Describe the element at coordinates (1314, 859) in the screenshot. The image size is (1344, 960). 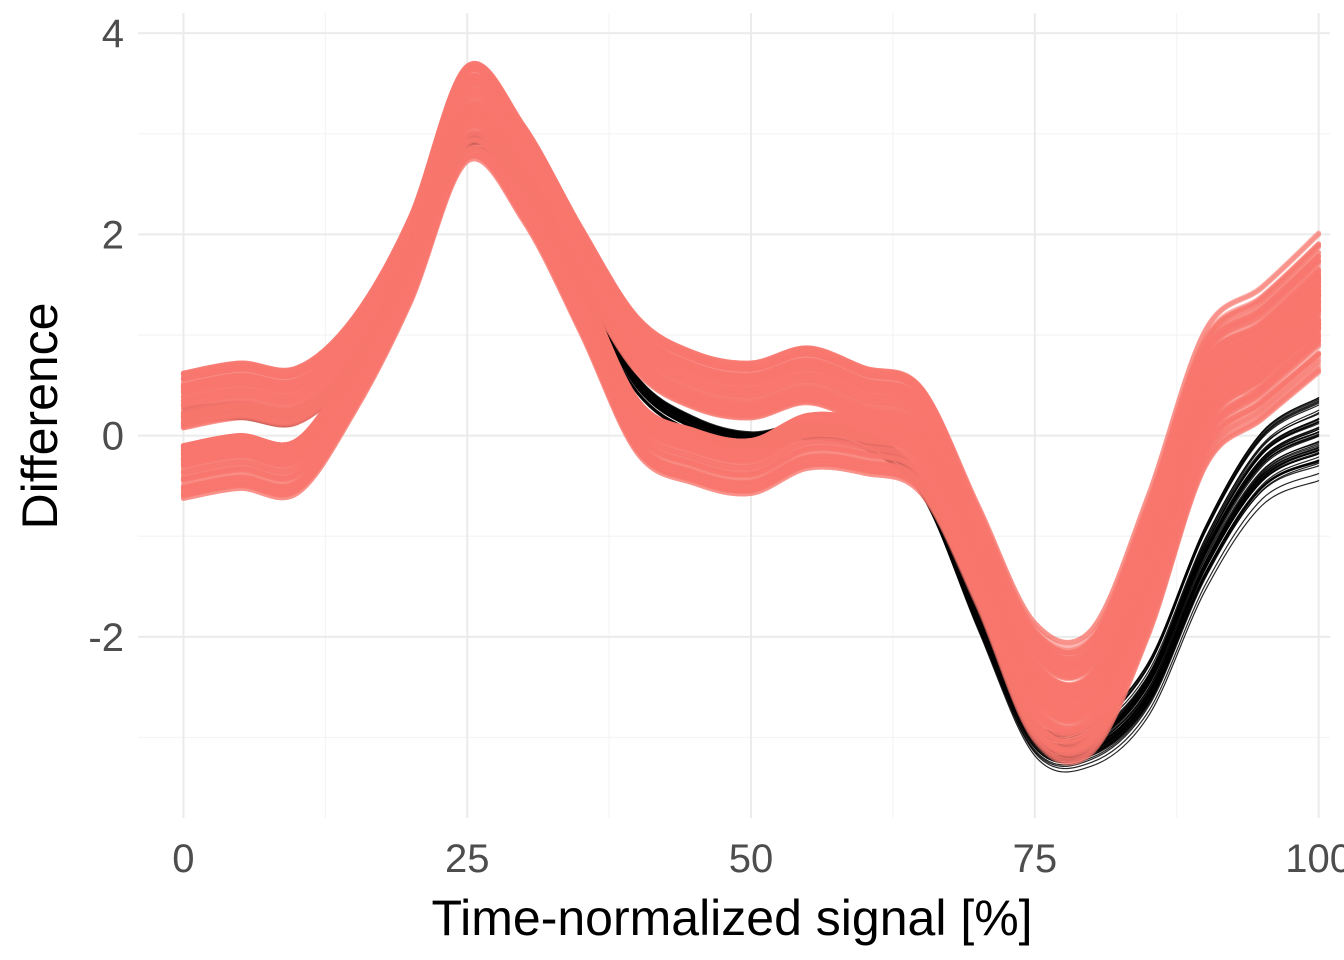
I see `x-tick-label: 100` at that location.